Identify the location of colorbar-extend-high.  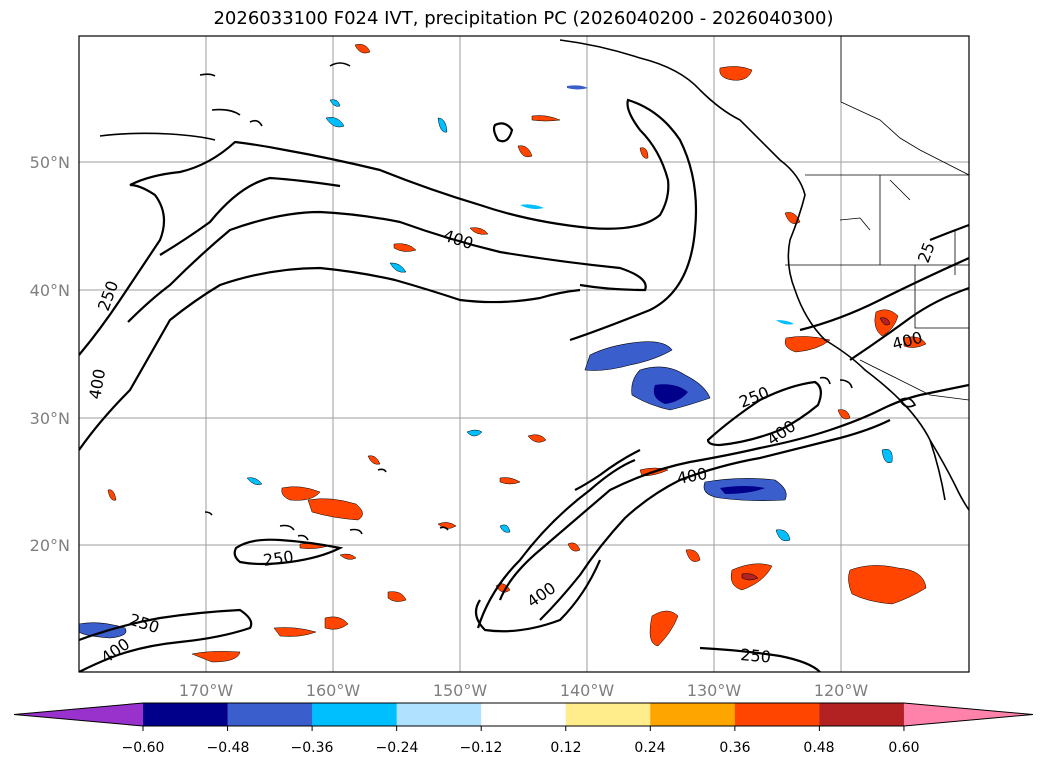
(968, 714).